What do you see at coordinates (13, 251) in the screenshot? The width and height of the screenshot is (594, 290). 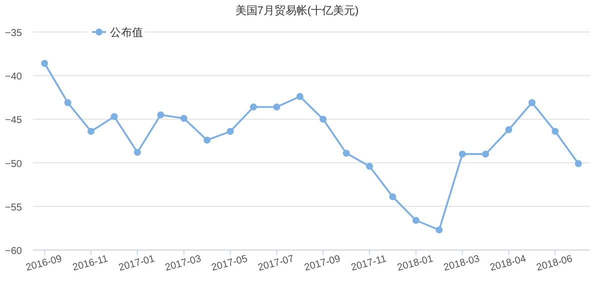 I see `y-tick-label: −60` at bounding box center [13, 251].